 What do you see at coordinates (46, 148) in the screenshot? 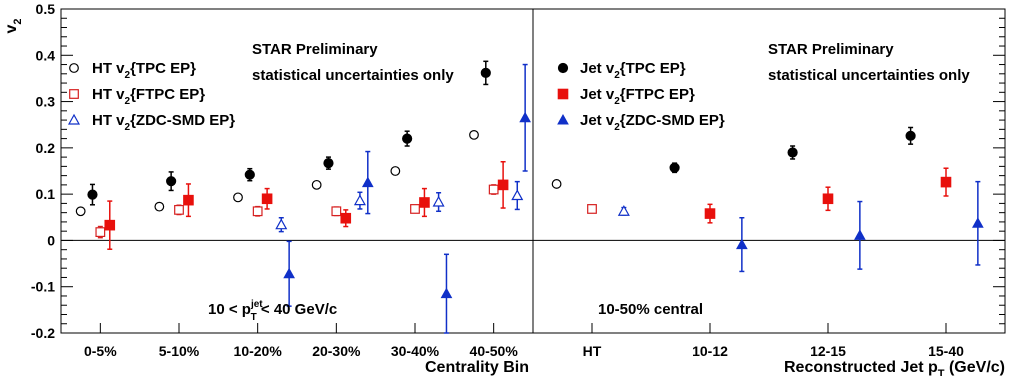
I see `y-tick-label: 0.2` at bounding box center [46, 148].